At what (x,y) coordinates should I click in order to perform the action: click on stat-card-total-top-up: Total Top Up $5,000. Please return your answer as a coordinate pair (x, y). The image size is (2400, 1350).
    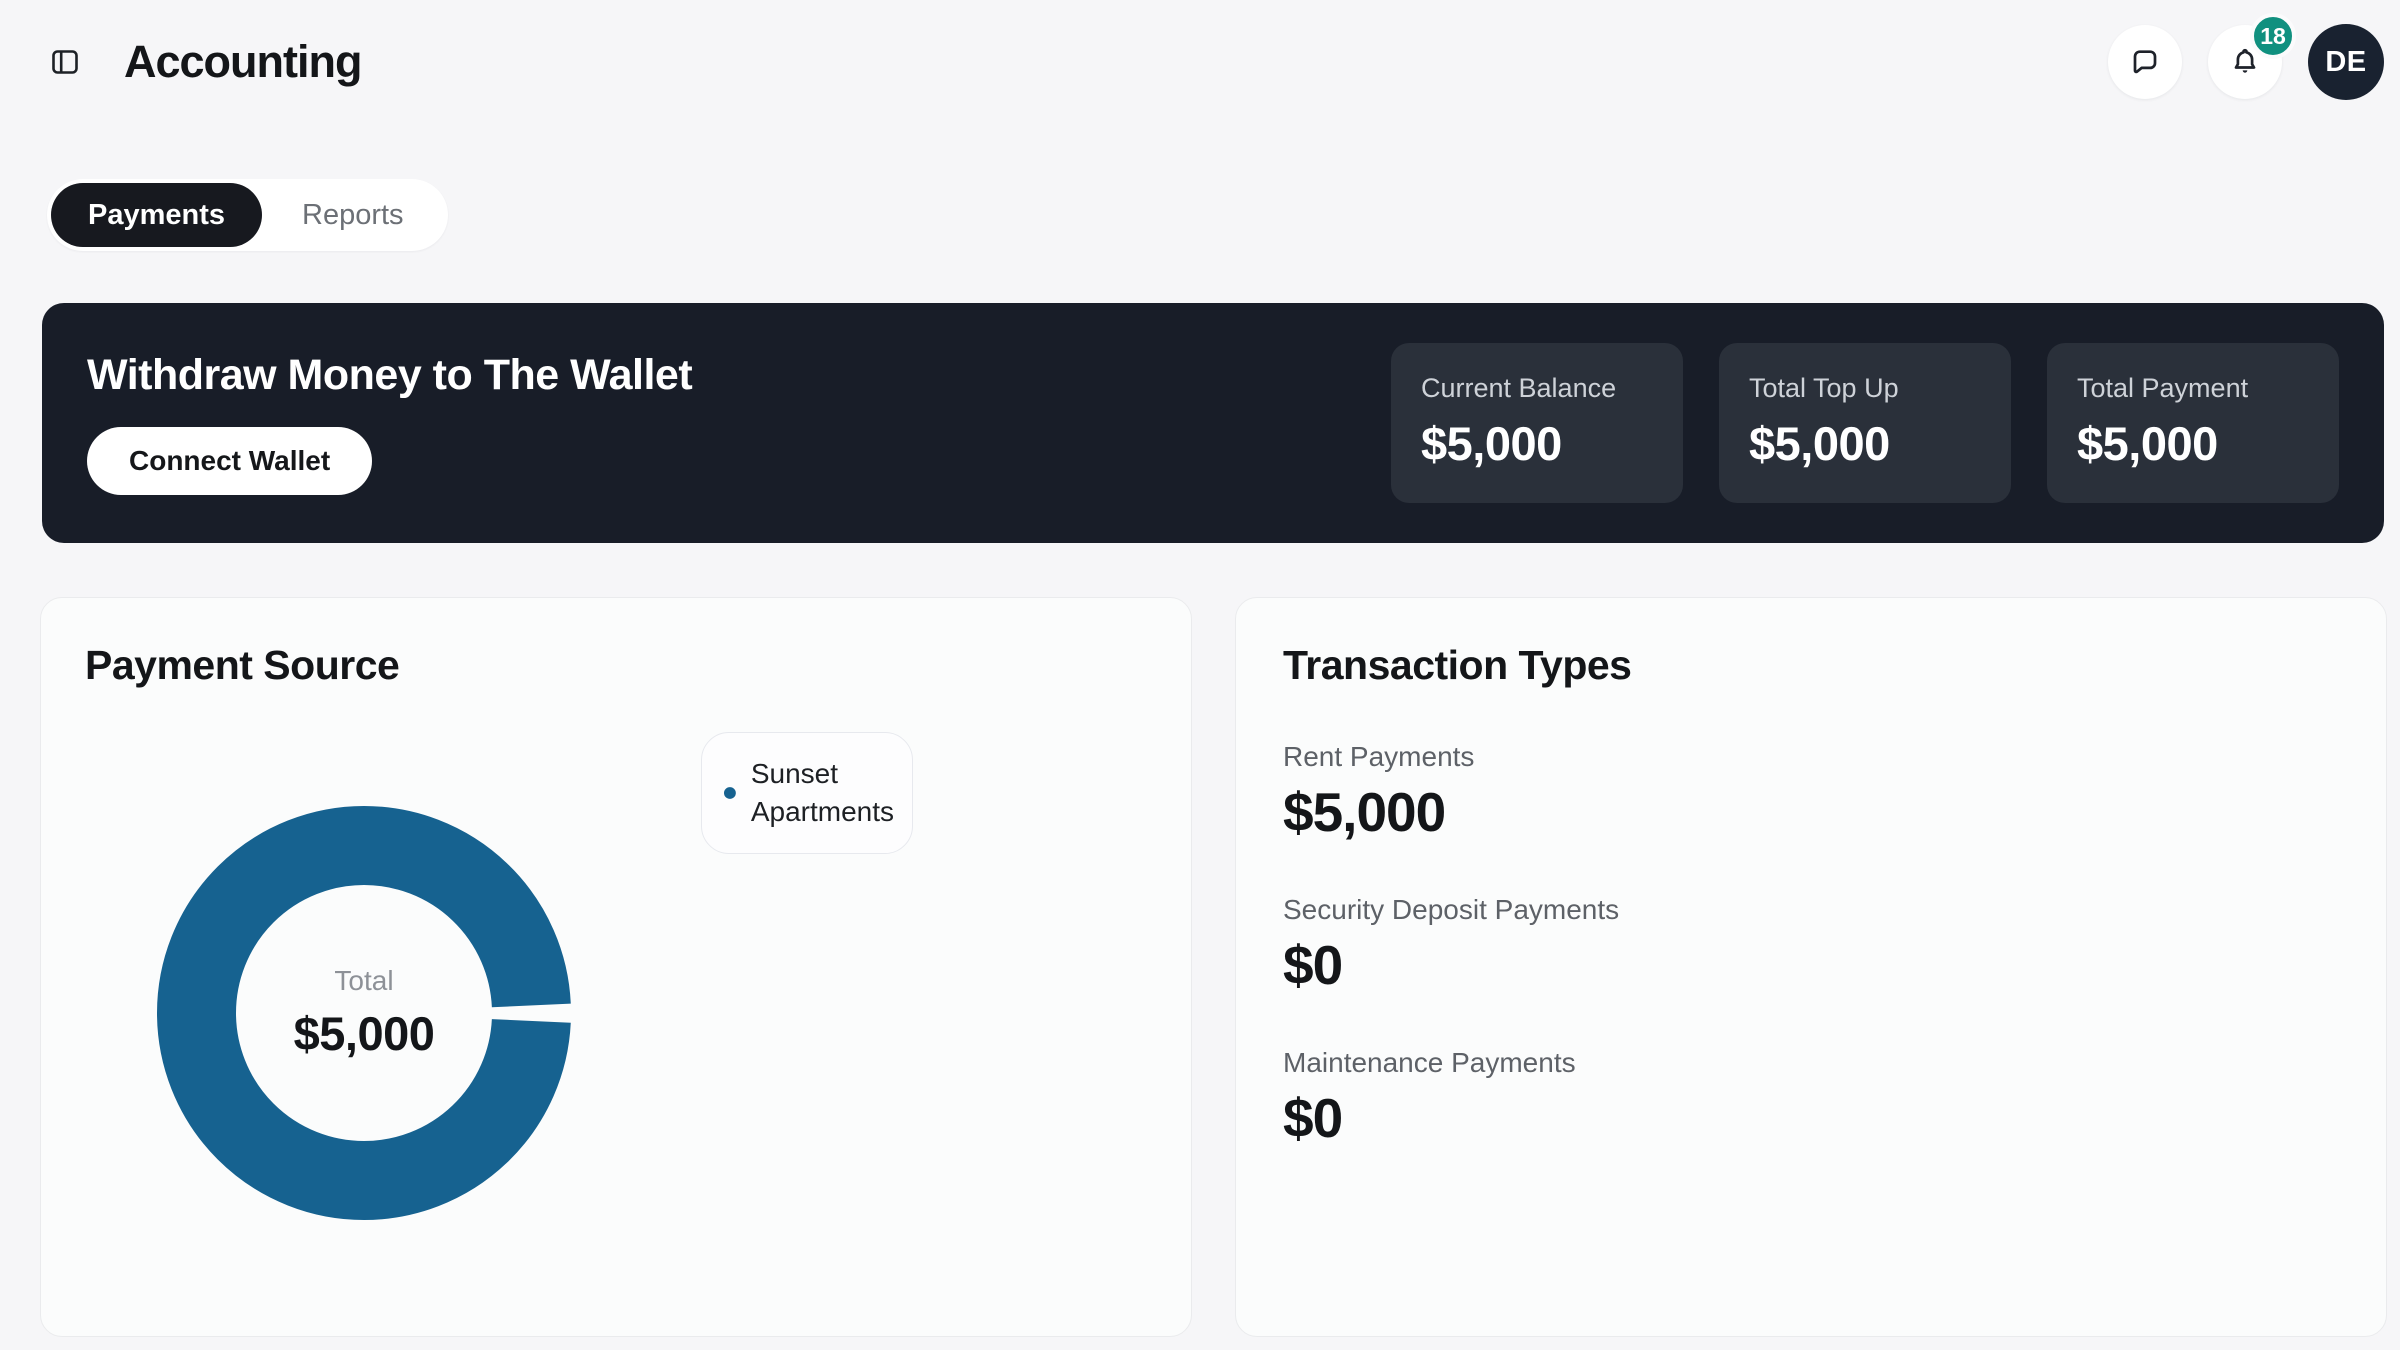
    Looking at the image, I should click on (1865, 423).